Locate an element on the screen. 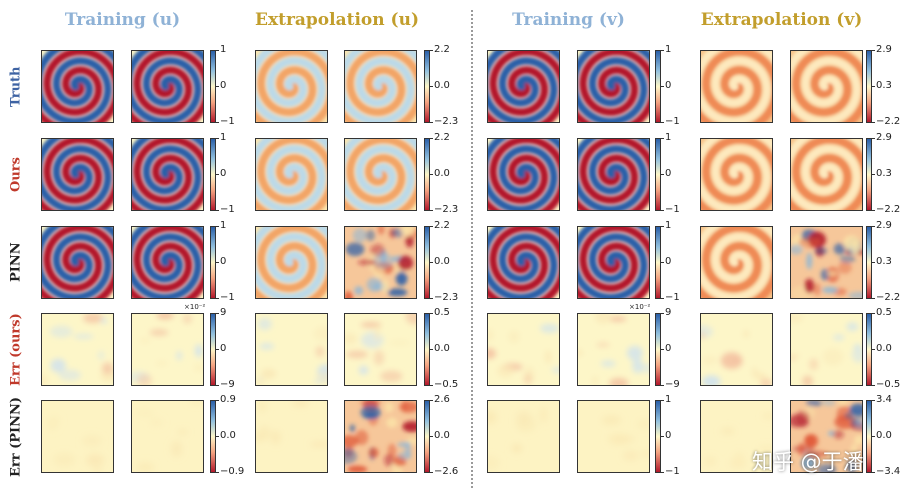 This screenshot has width=917, height=494. colorbar-tick-label: −2.2 is located at coordinates (888, 297).